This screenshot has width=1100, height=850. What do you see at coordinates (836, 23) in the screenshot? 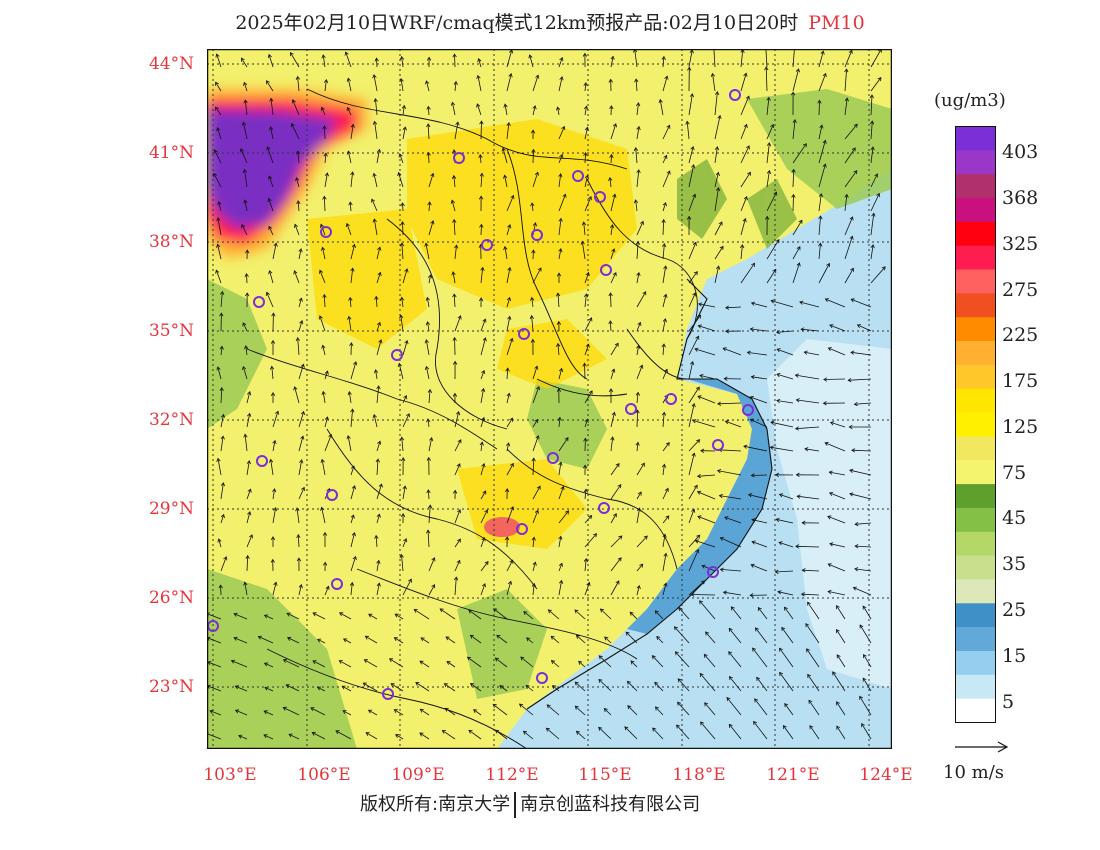
I see `pollutant-label: PM10` at bounding box center [836, 23].